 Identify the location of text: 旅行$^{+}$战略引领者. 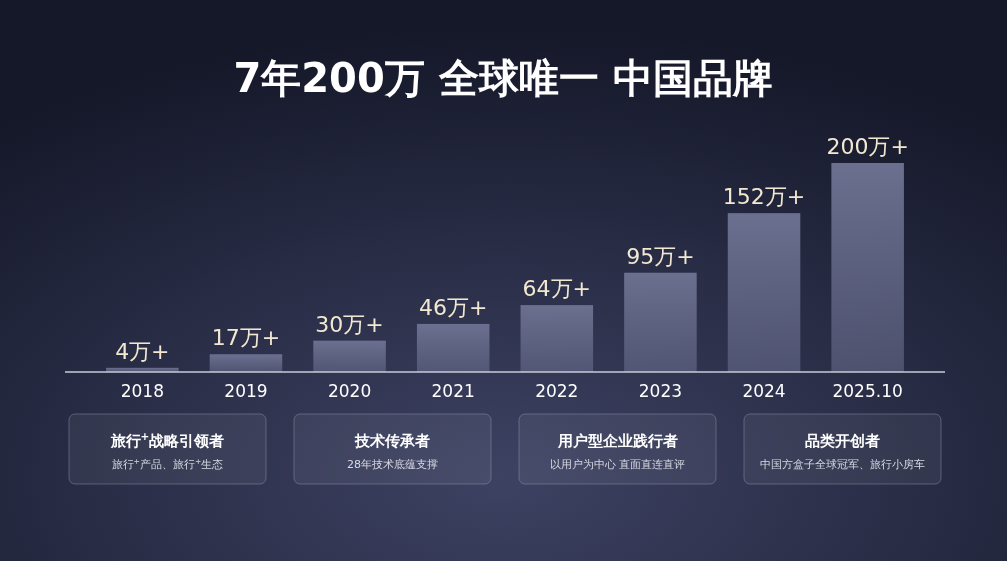
(167, 440).